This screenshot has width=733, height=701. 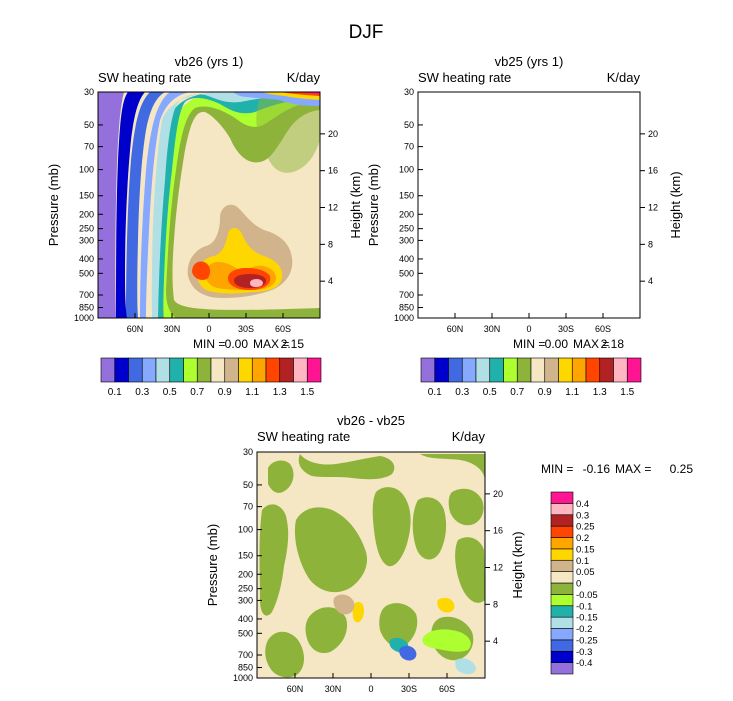 What do you see at coordinates (86, 229) in the screenshot?
I see `y-tick-label: 250` at bounding box center [86, 229].